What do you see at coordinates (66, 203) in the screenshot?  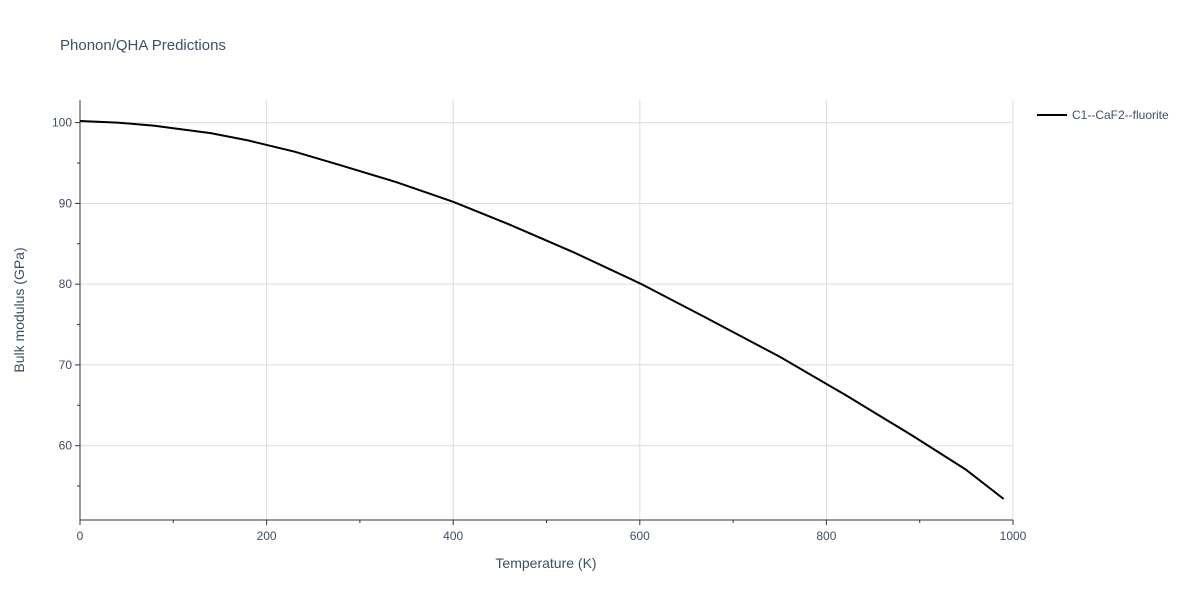 I see `y-tick-label: 90` at bounding box center [66, 203].